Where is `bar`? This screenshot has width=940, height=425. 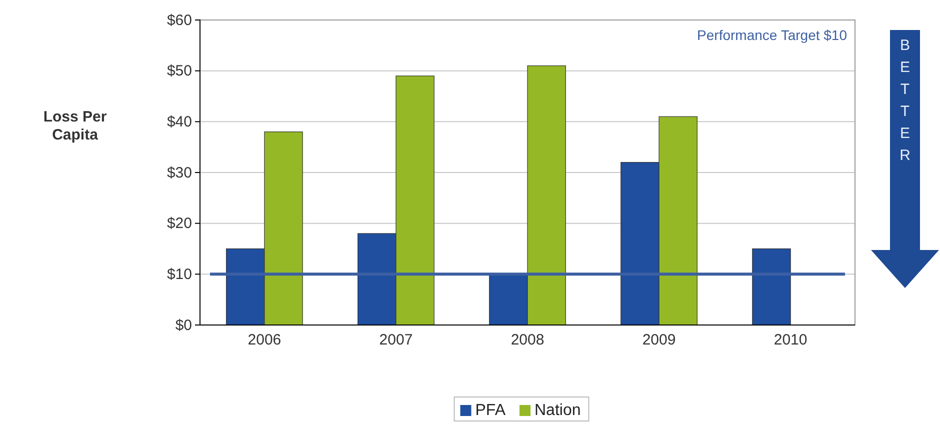
bar is located at coordinates (771, 287).